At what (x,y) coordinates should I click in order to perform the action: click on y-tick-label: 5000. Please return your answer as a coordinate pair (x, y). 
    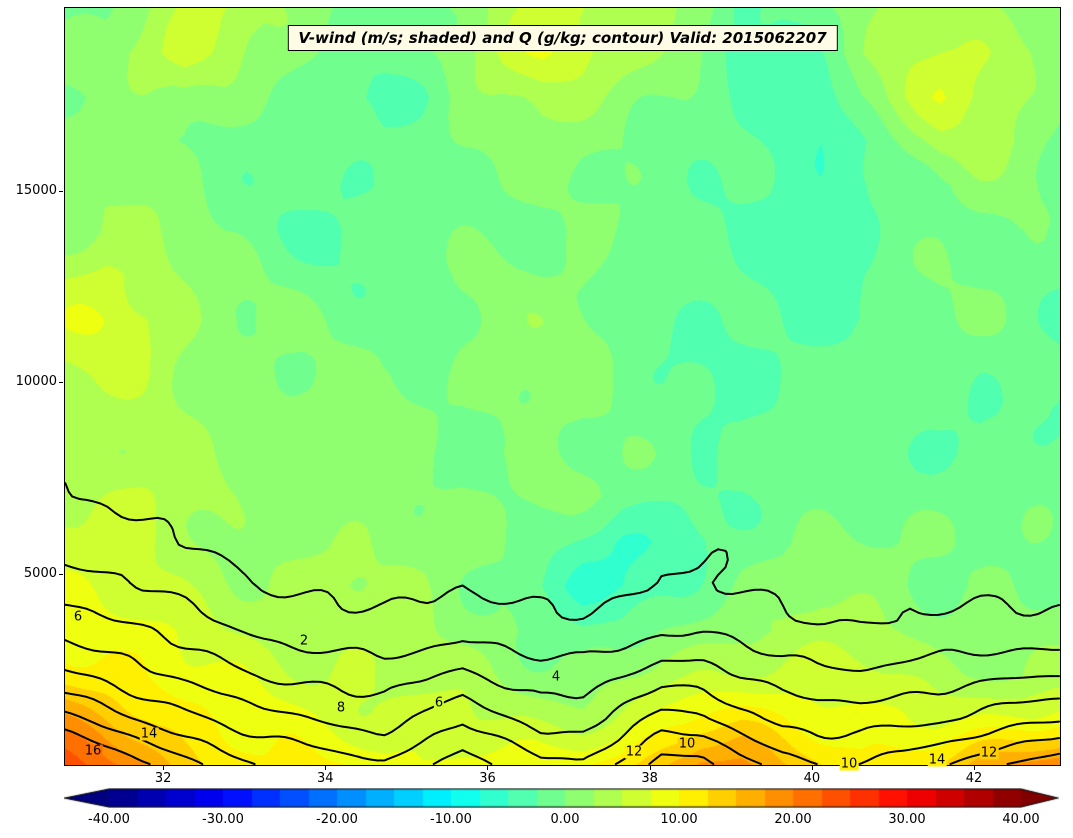
    Looking at the image, I should click on (40, 573).